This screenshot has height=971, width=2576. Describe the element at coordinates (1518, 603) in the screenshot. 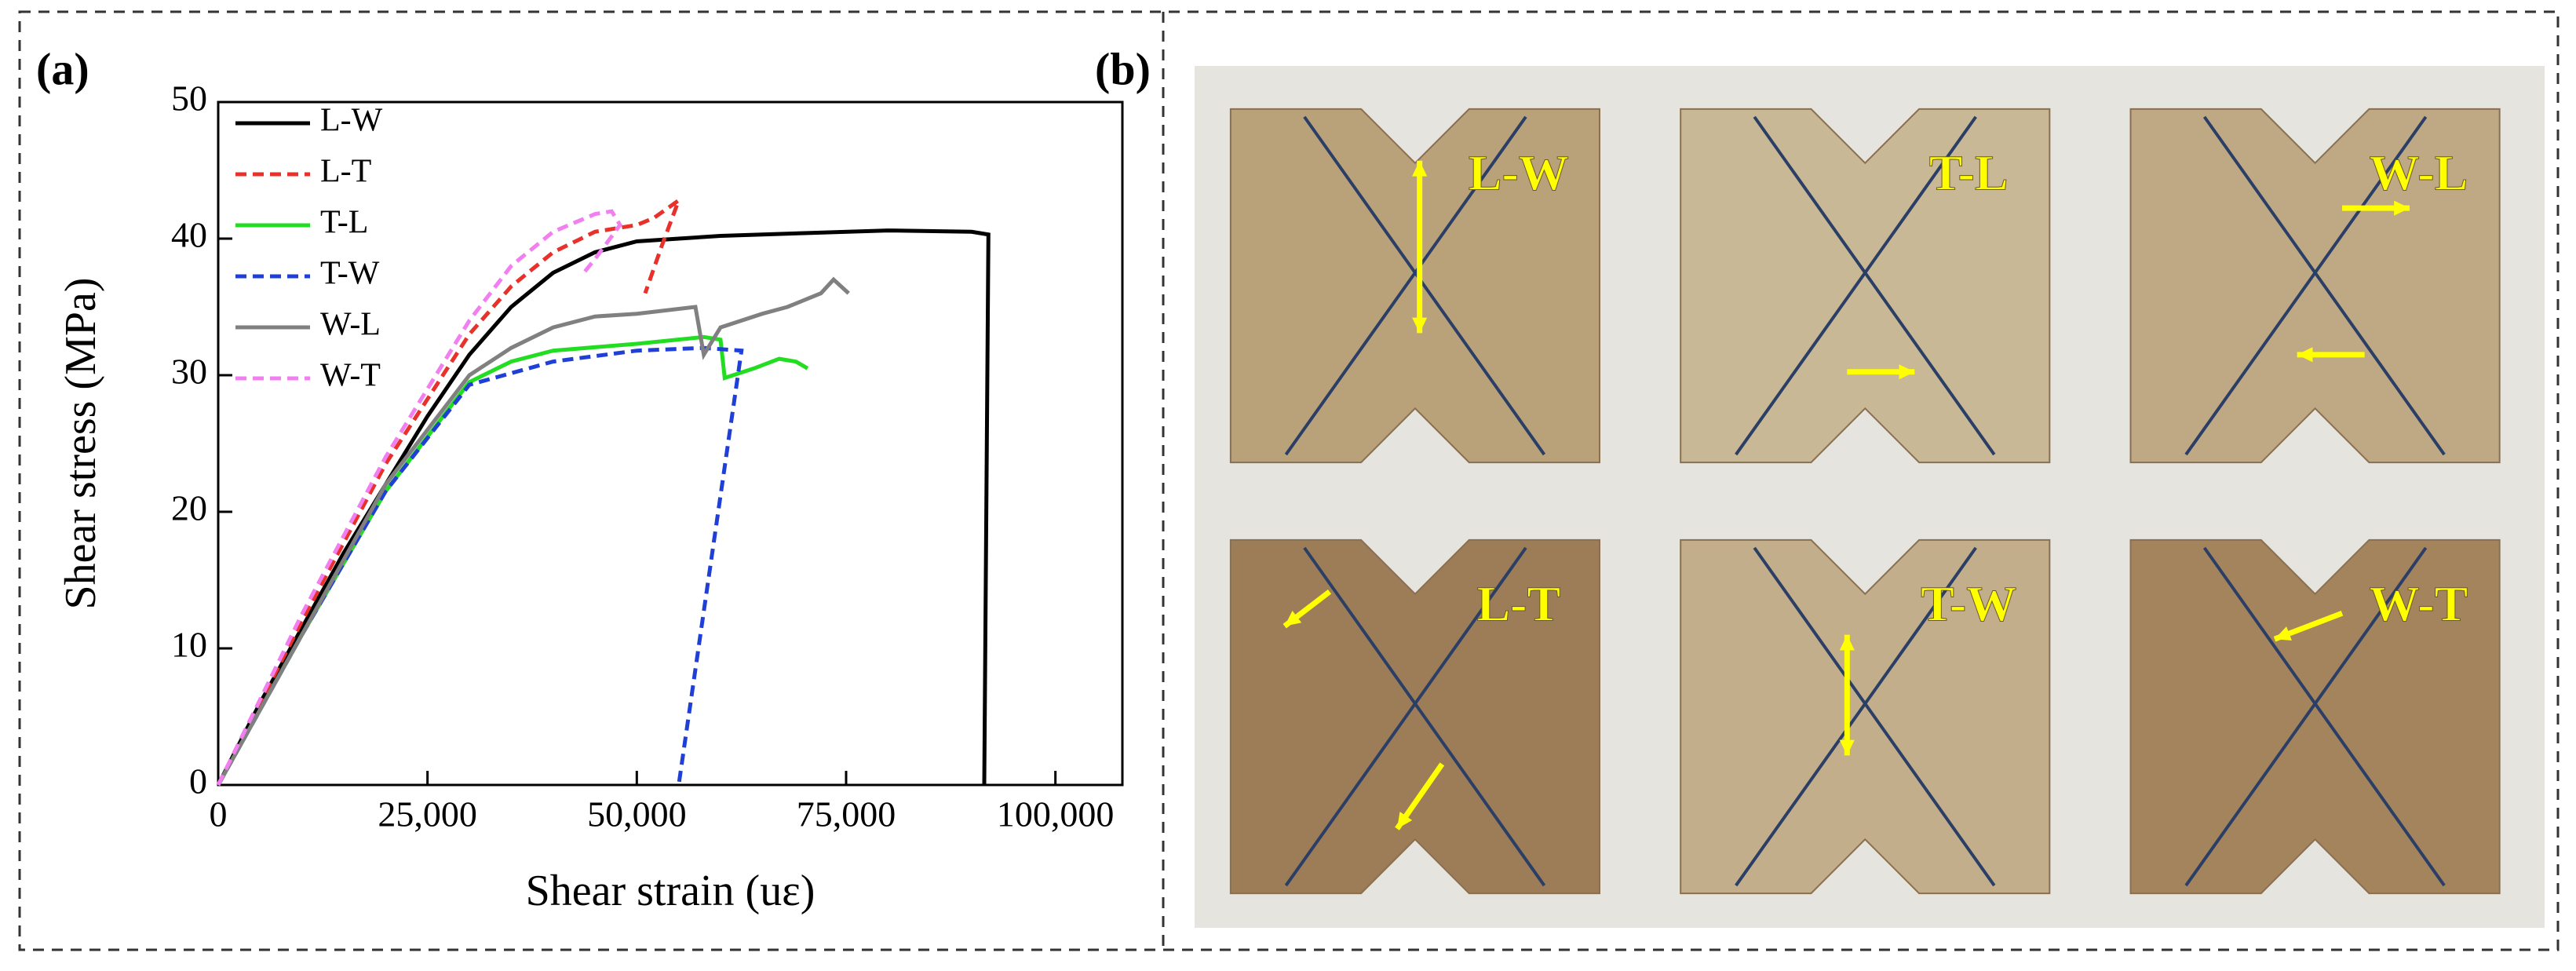

I see `specimen-label: L-T` at that location.